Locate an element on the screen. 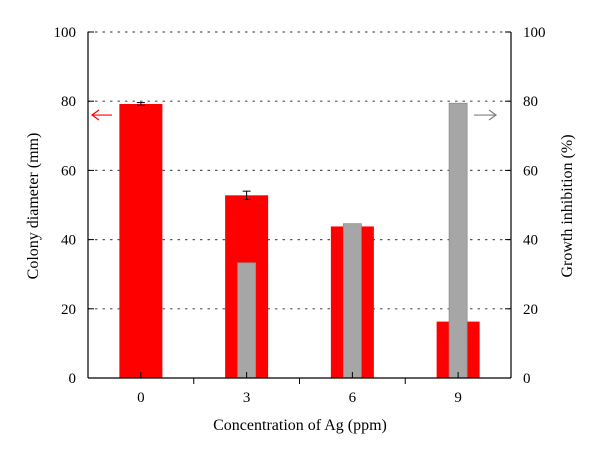 The image size is (600, 458). left-y-tick-label: 80 is located at coordinates (68, 102).